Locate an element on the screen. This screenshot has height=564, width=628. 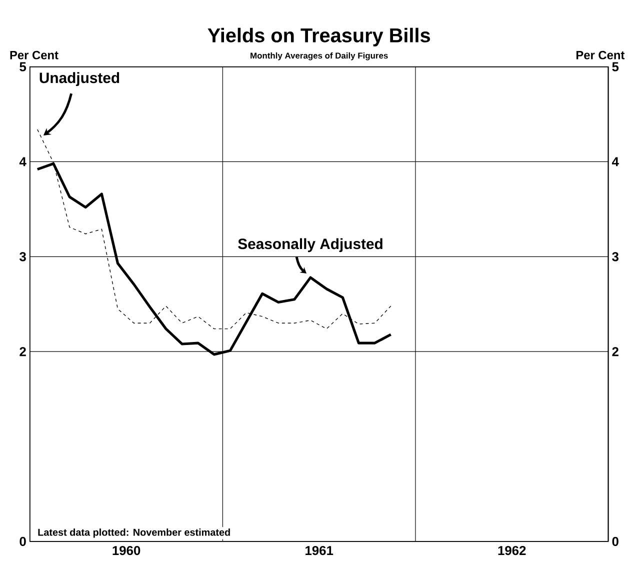
x-tick-label: 1962 is located at coordinates (512, 550).